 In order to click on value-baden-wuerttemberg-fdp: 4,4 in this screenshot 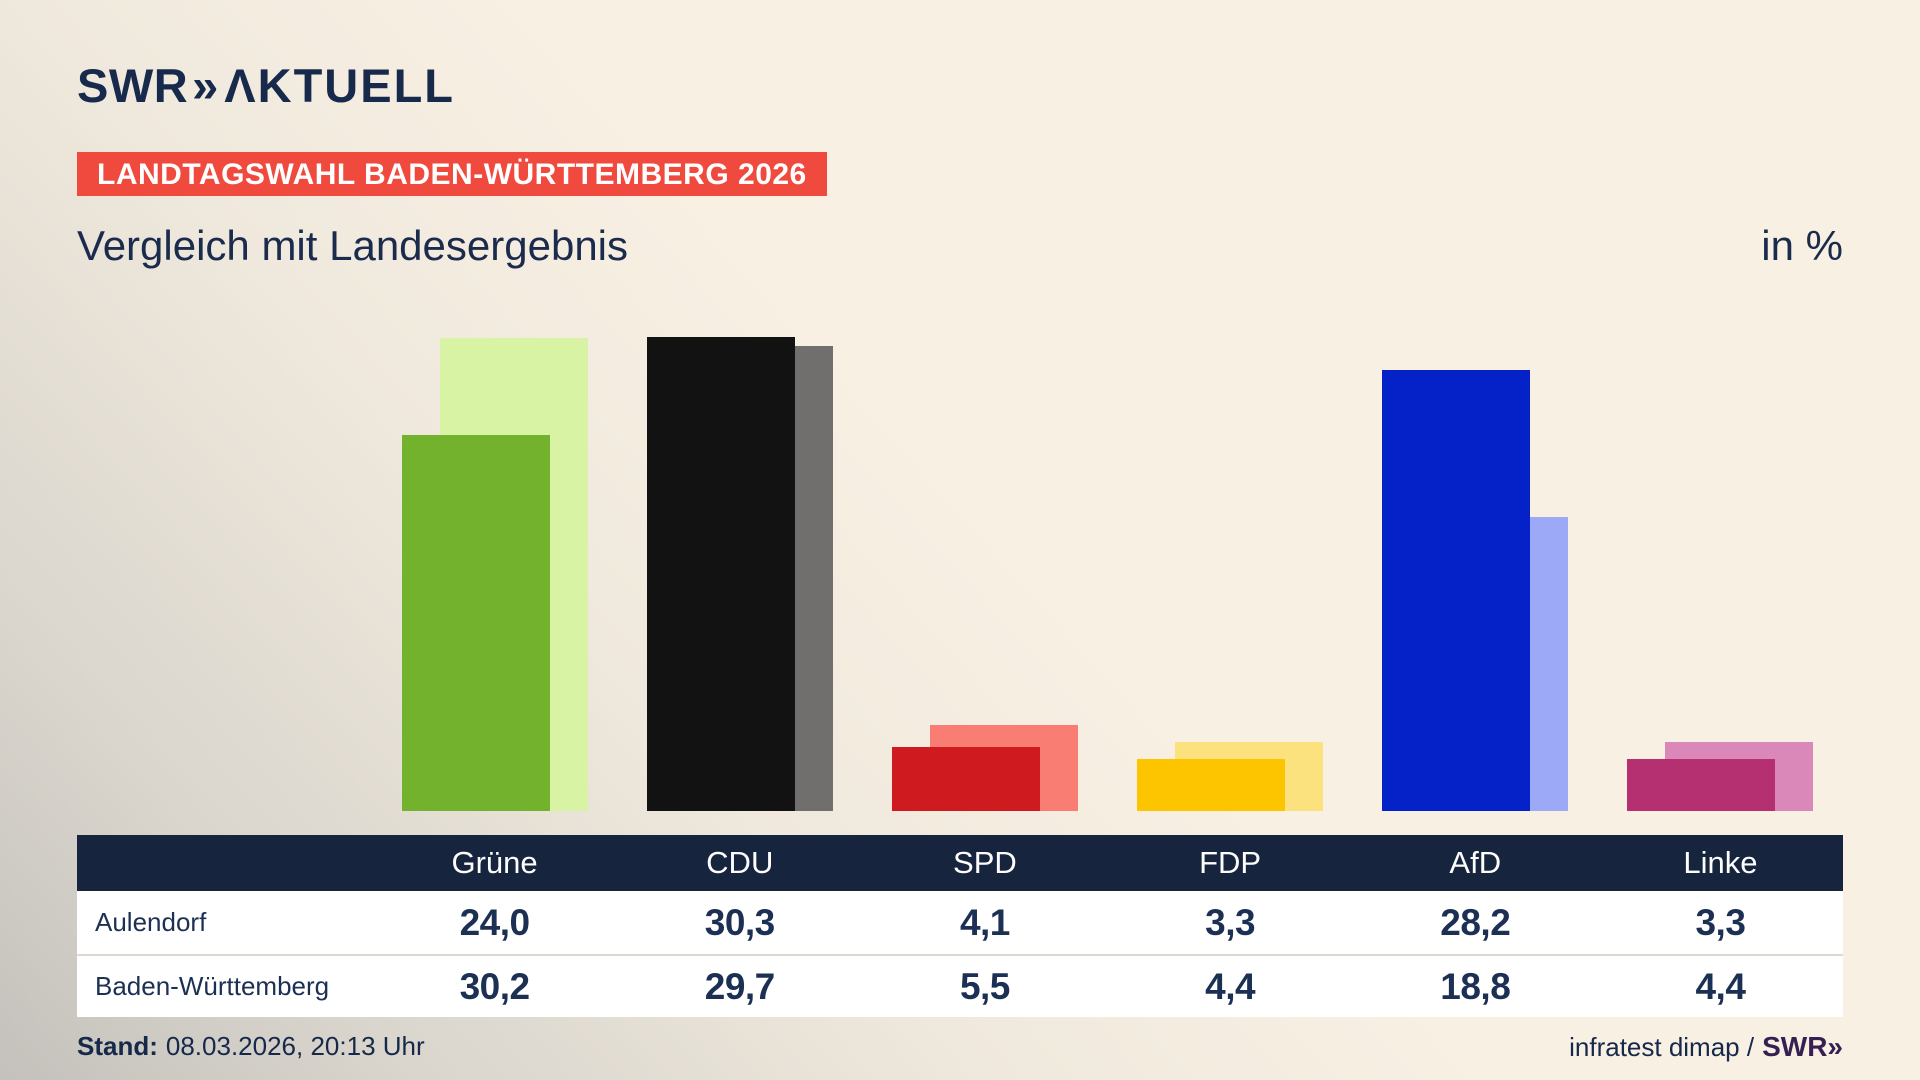, I will do `click(1230, 986)`.